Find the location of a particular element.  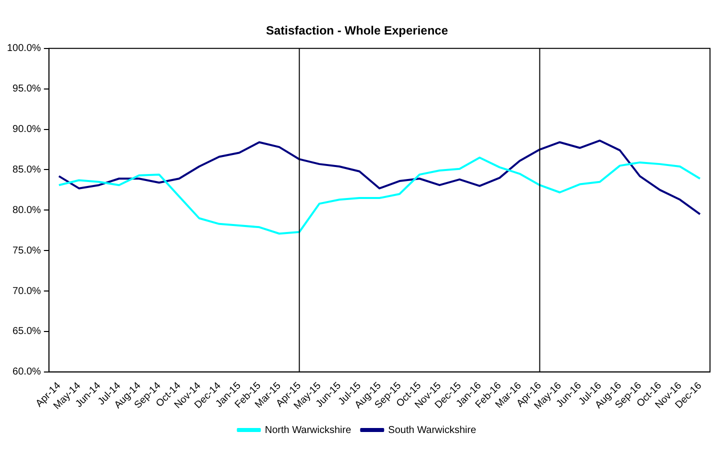

y-tick-label: 100.0% is located at coordinates (24, 48).